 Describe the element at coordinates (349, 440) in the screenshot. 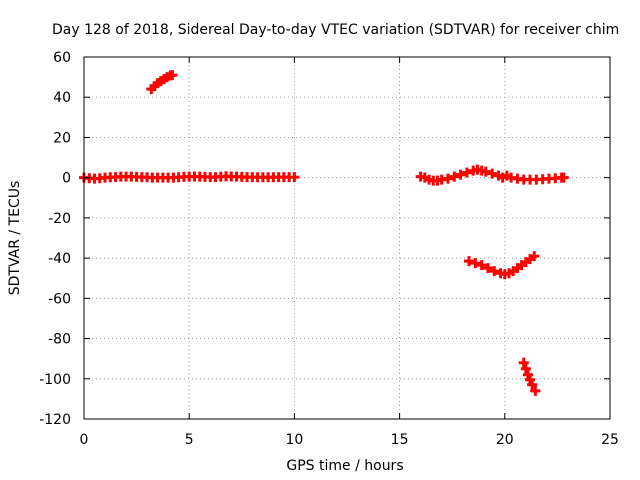

I see `x-tick-labels: 0 5 10 15 20 25` at that location.